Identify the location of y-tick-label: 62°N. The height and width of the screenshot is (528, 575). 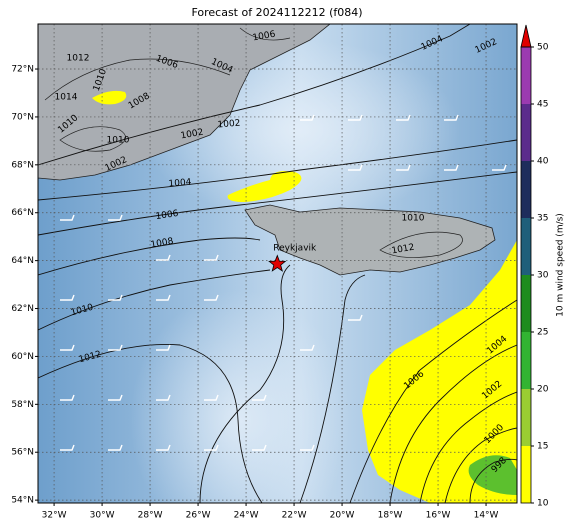
(22, 309).